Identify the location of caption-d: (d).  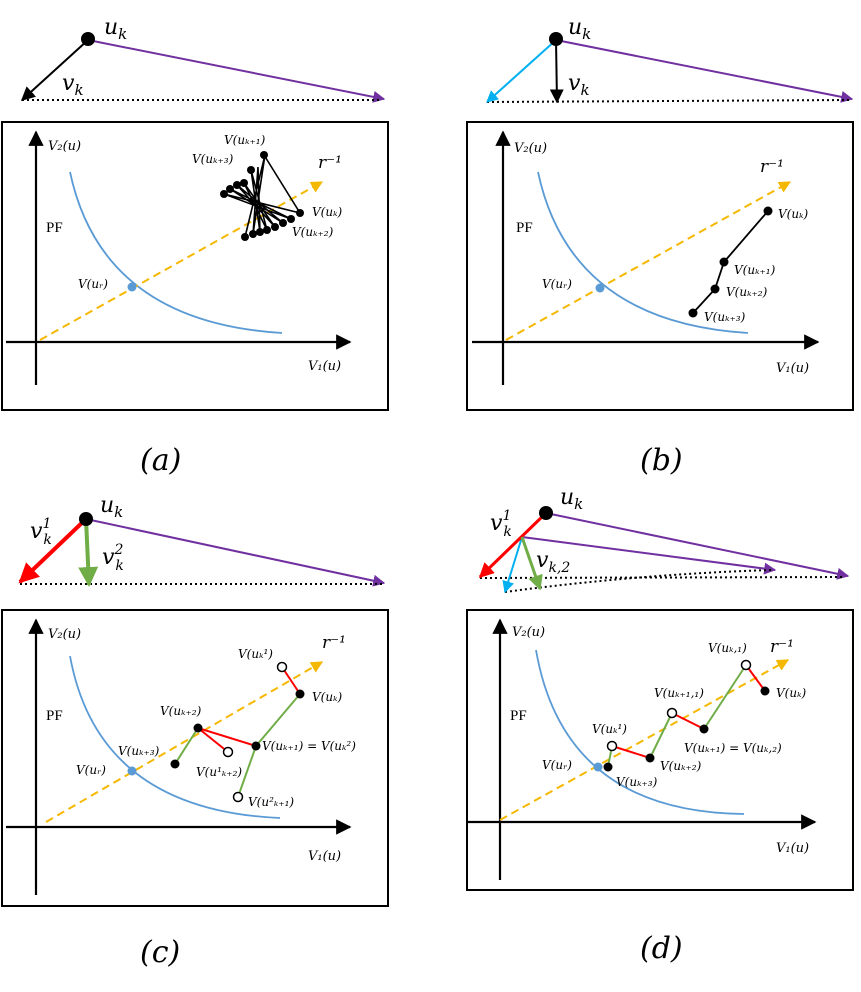
(661, 948).